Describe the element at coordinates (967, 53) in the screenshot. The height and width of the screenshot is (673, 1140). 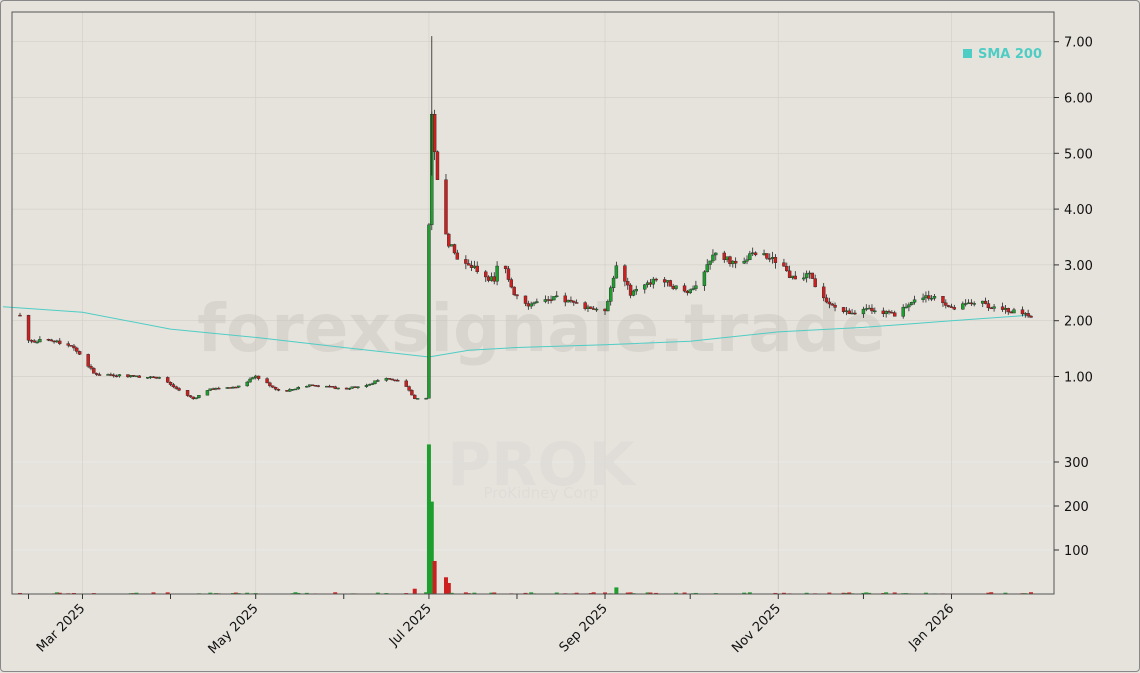
I see `legend-swatch` at that location.